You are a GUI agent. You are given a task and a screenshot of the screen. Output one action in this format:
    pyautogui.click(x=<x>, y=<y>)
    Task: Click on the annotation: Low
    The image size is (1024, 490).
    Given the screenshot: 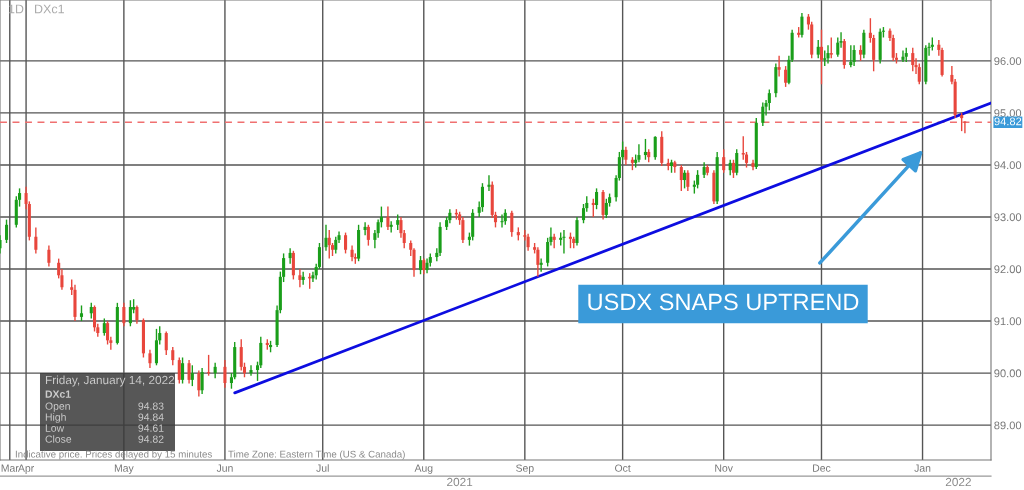 What is the action you would take?
    pyautogui.click(x=55, y=428)
    